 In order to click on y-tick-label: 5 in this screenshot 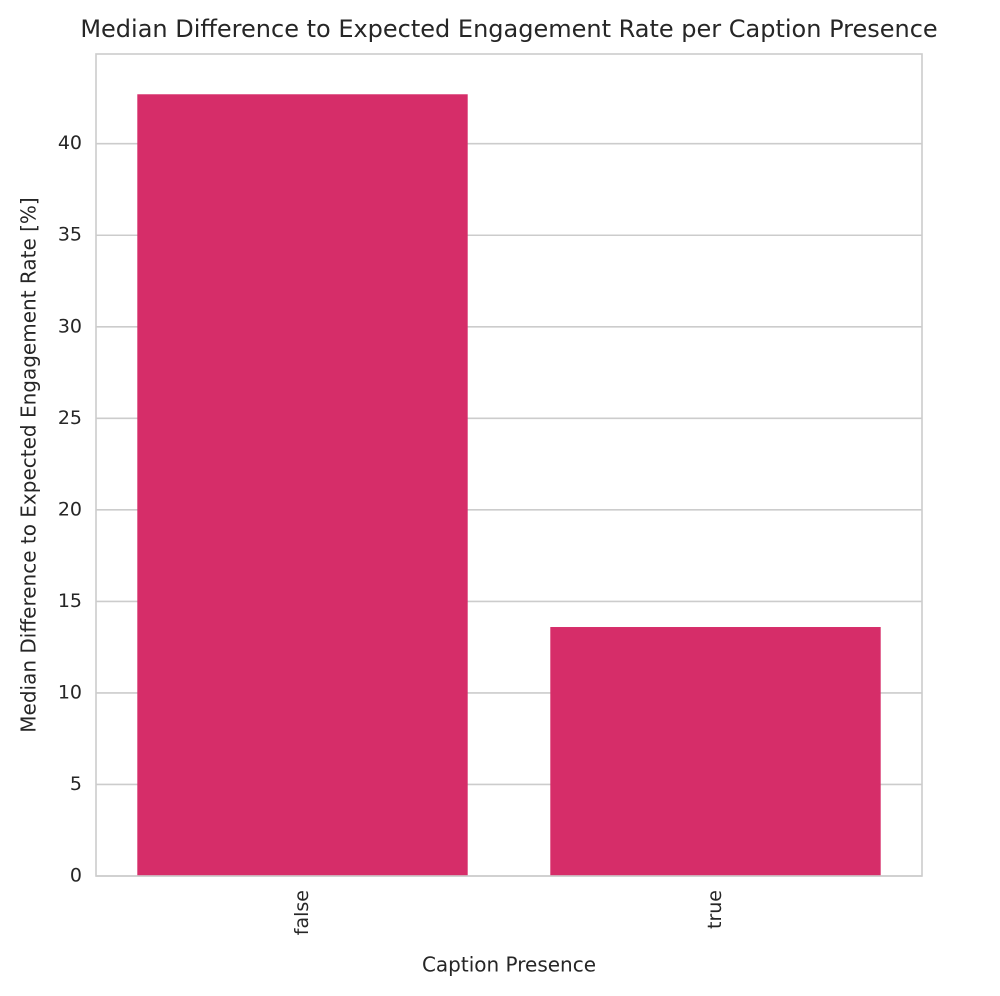, I will do `click(76, 784)`.